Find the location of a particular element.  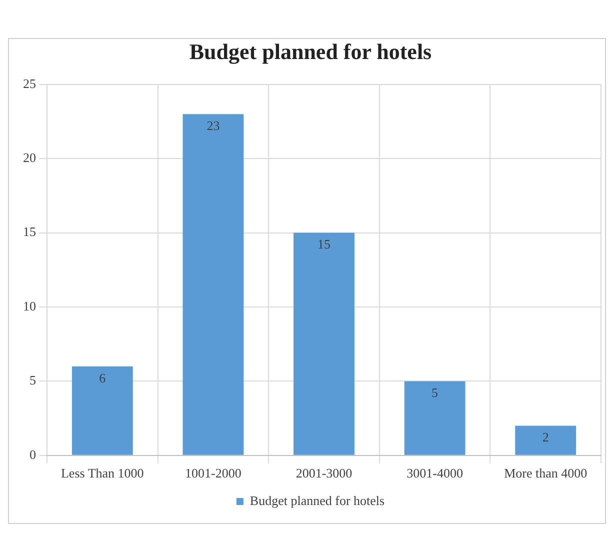

y-tick-label: 5 is located at coordinates (33, 380).